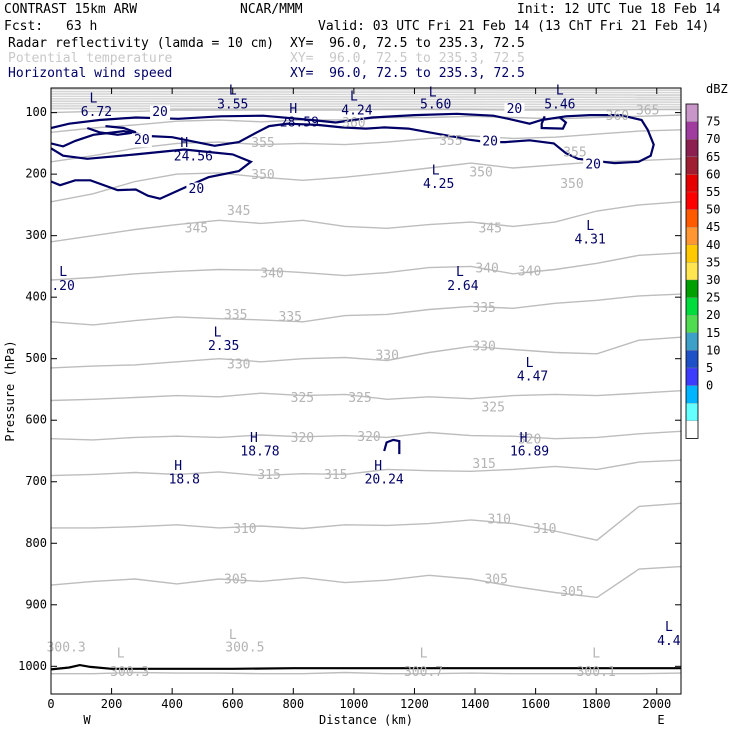 The height and width of the screenshot is (740, 740). Describe the element at coordinates (713, 262) in the screenshot. I see `legend-level-label: 35` at that location.